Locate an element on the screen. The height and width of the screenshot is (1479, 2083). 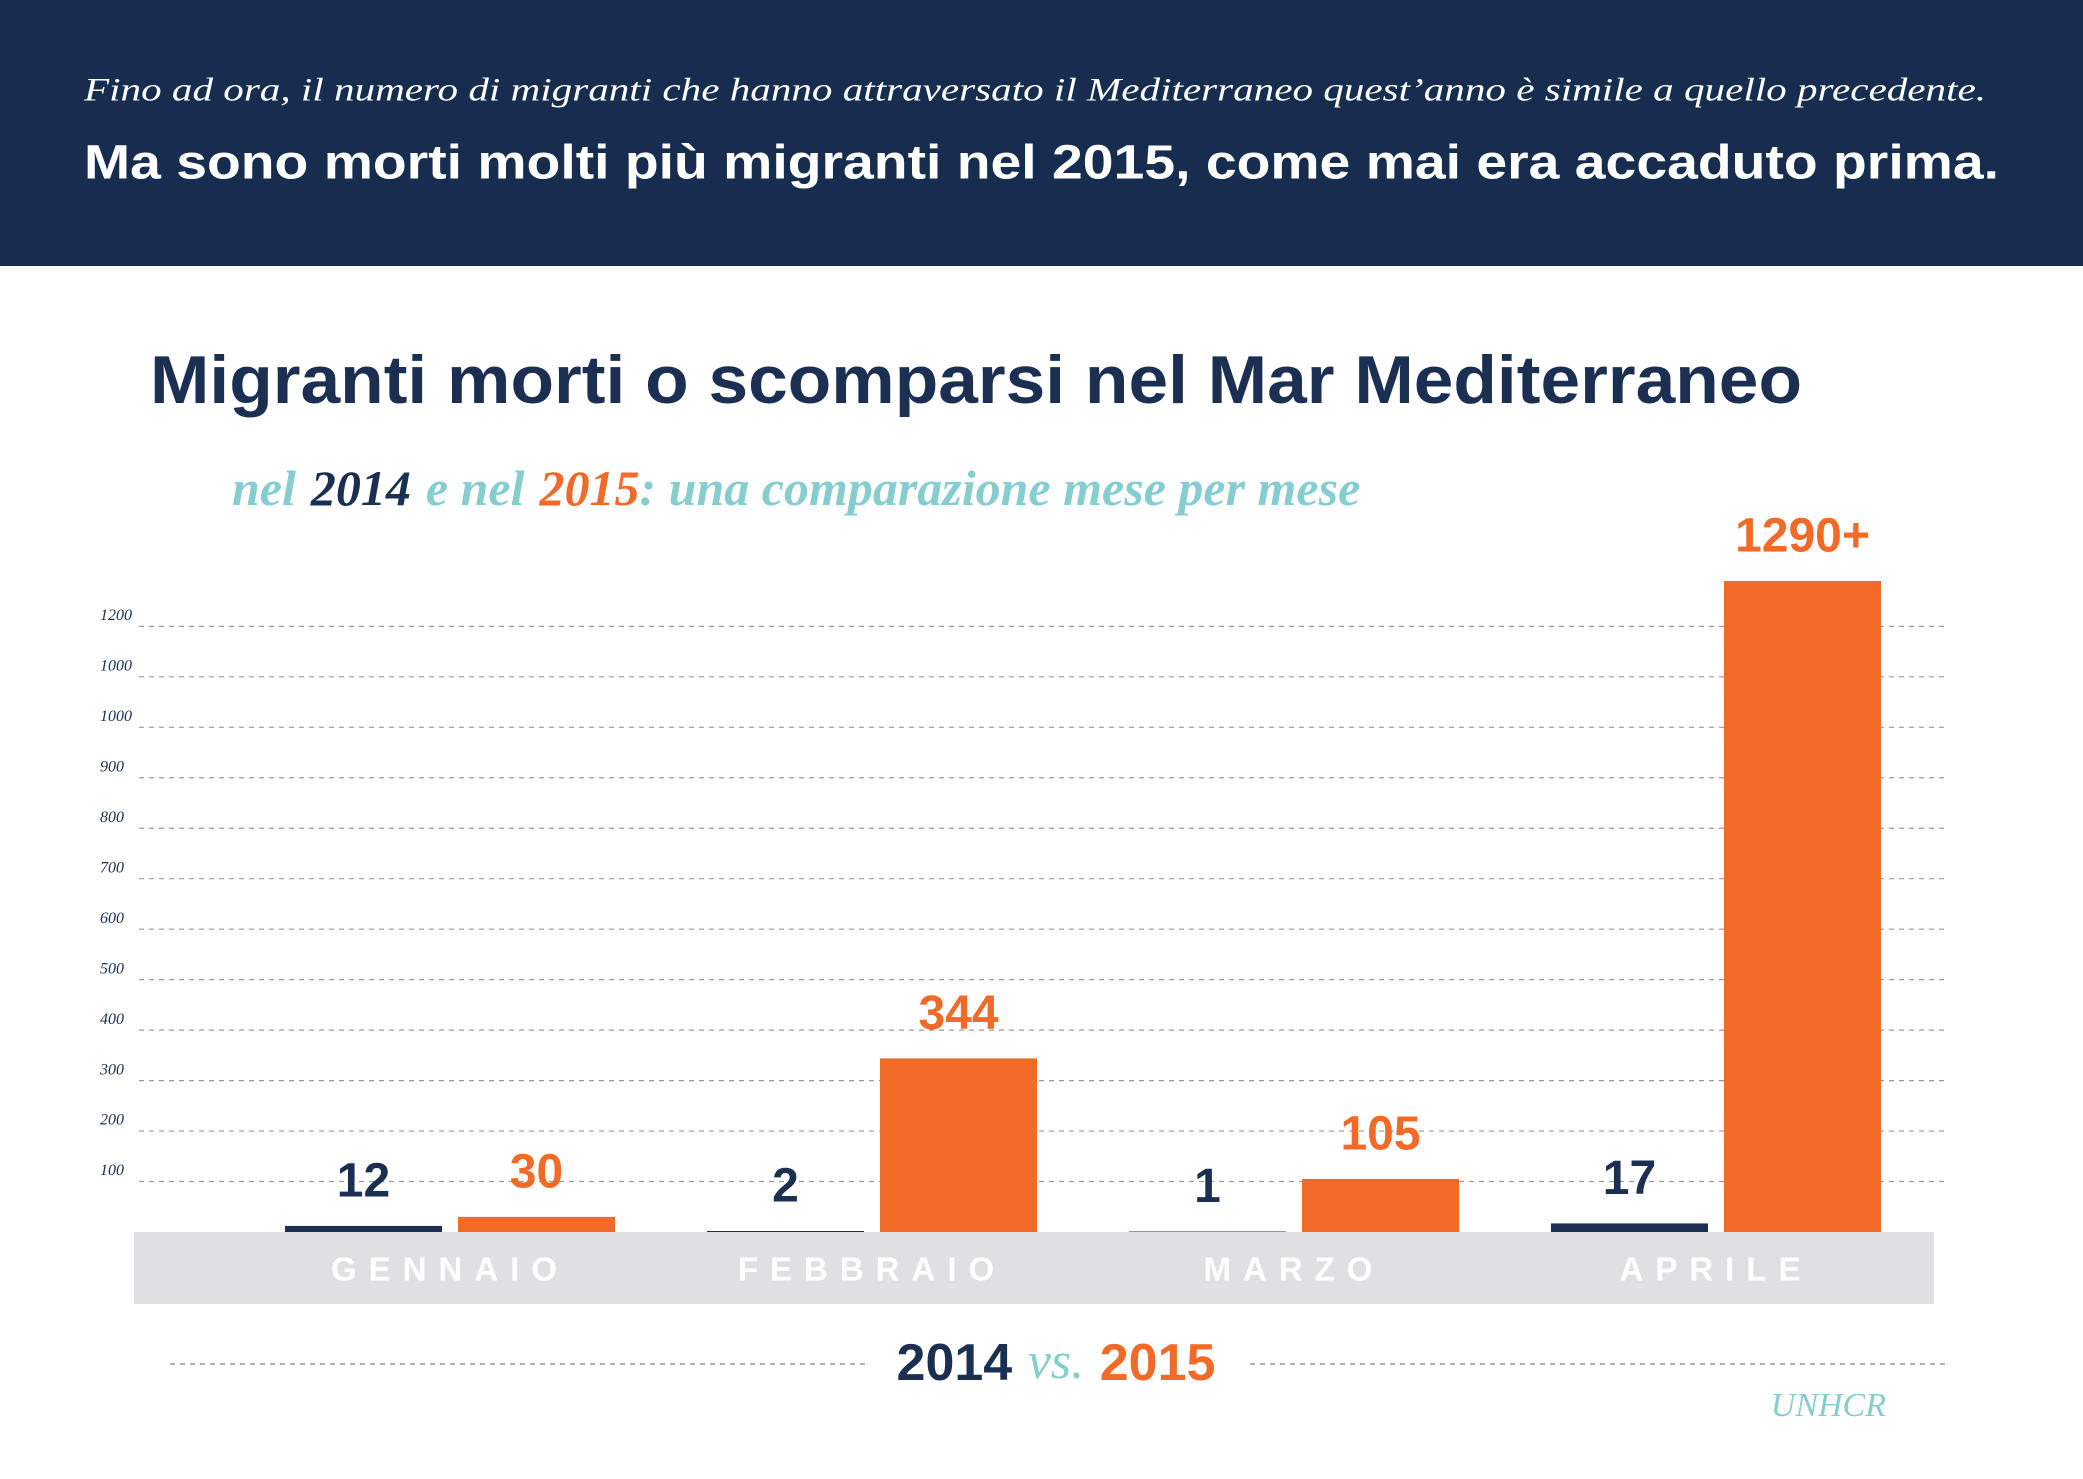
legend-entry: 2015 is located at coordinates (1158, 1363).